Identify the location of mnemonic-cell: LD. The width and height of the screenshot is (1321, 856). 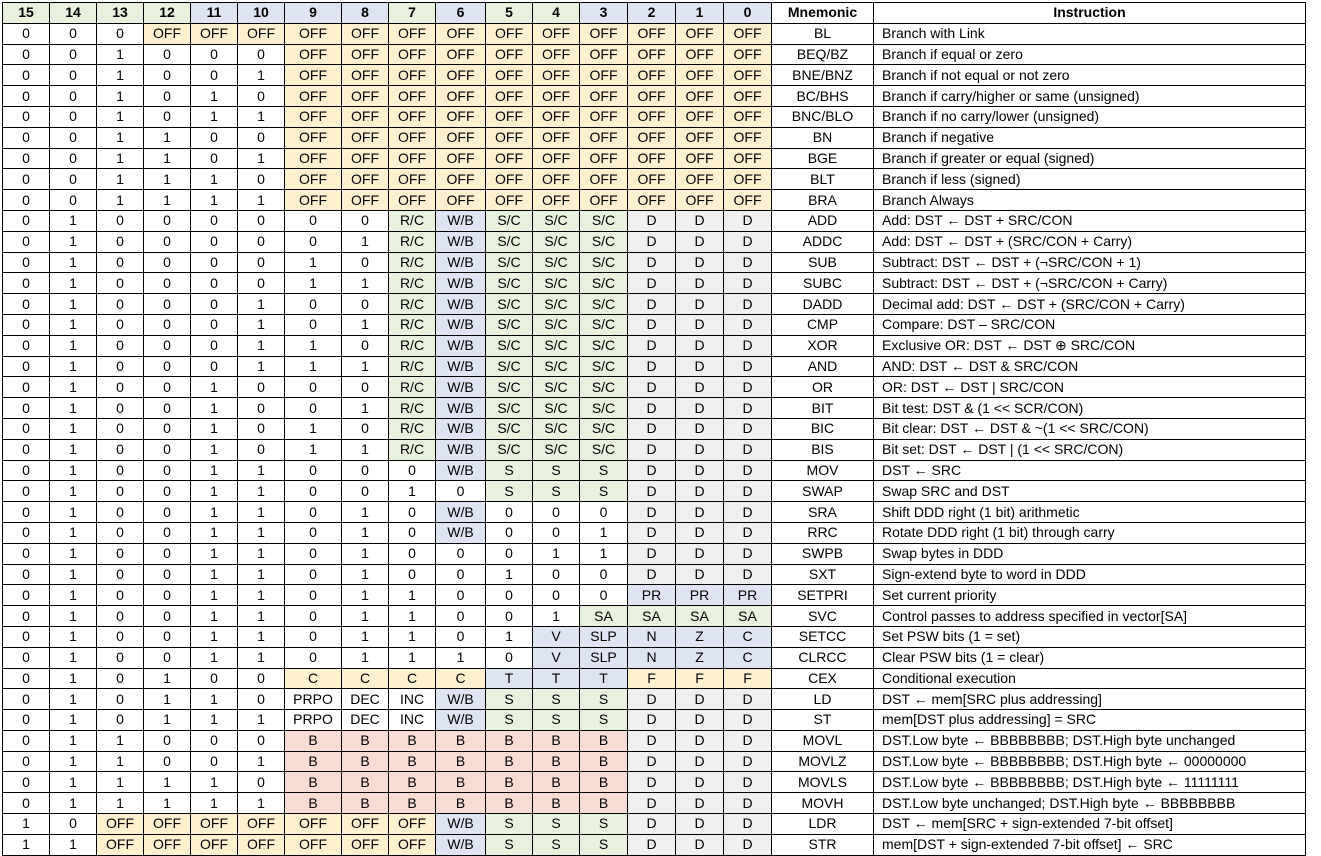
(822, 699).